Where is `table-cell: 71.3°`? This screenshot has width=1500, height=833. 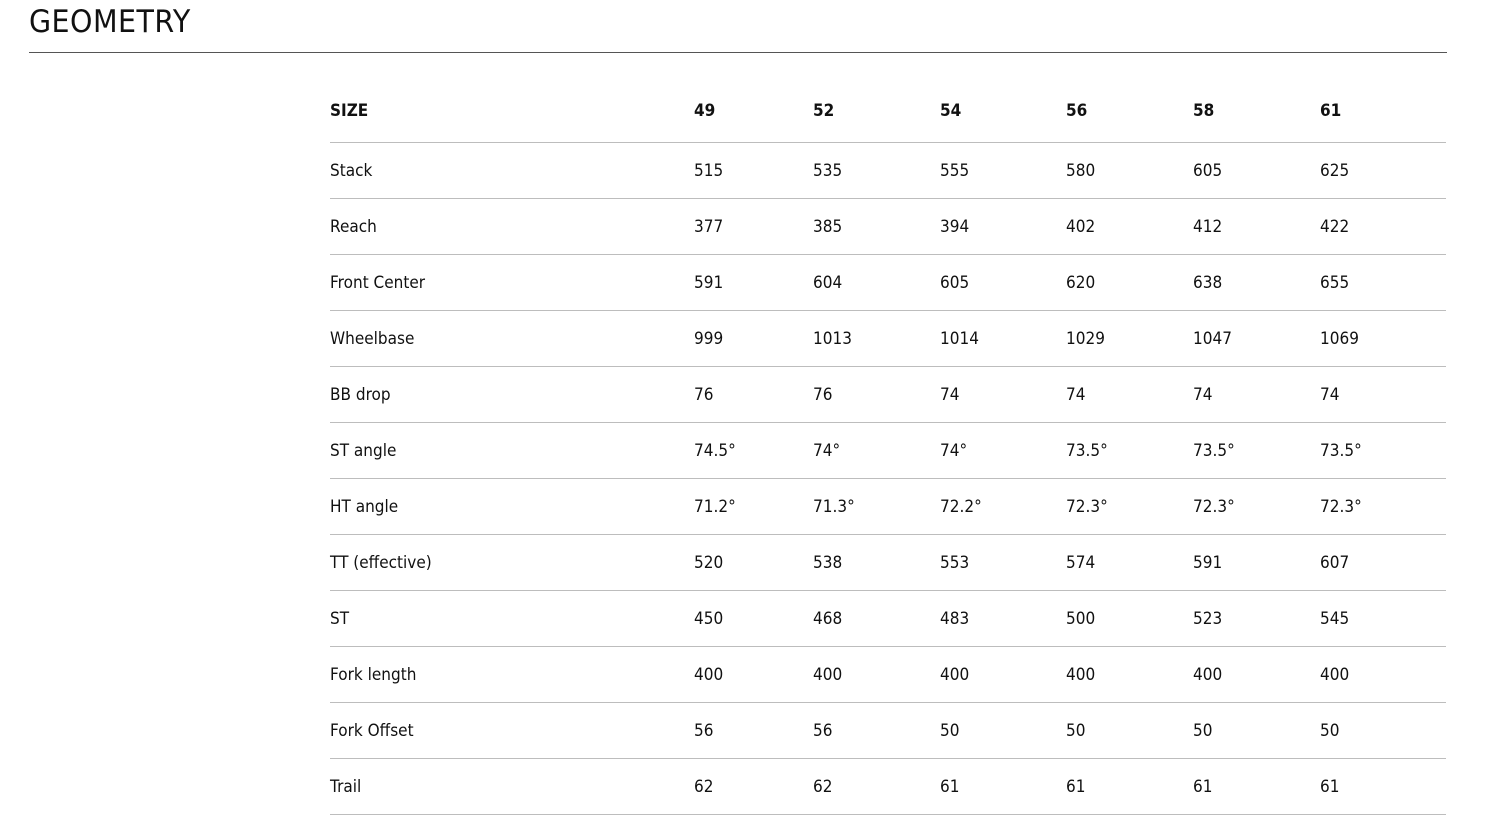 table-cell: 71.3° is located at coordinates (876, 507).